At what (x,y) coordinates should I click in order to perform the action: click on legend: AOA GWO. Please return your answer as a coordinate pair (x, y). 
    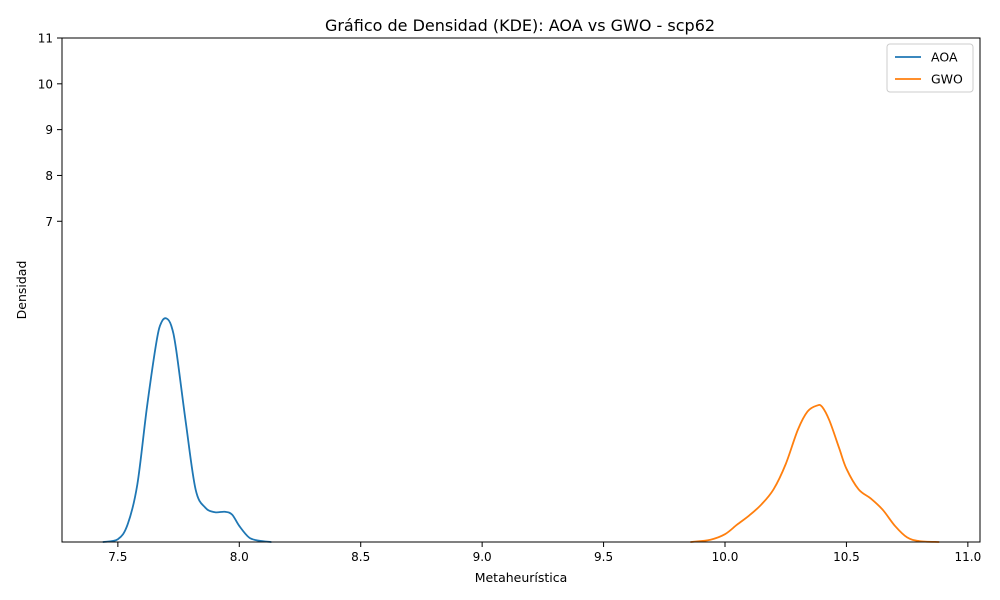
    Looking at the image, I should click on (930, 68).